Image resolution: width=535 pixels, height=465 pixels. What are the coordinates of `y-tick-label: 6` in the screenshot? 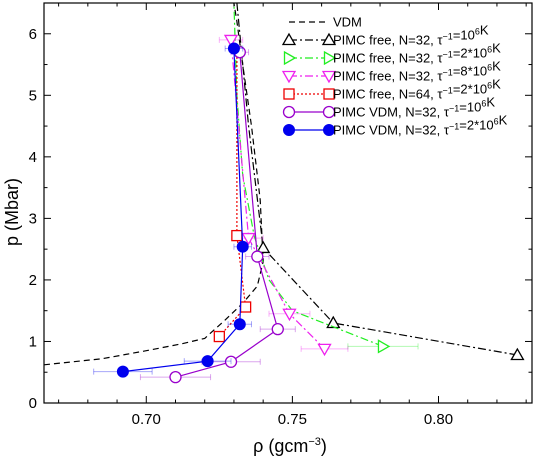 It's located at (33, 34).